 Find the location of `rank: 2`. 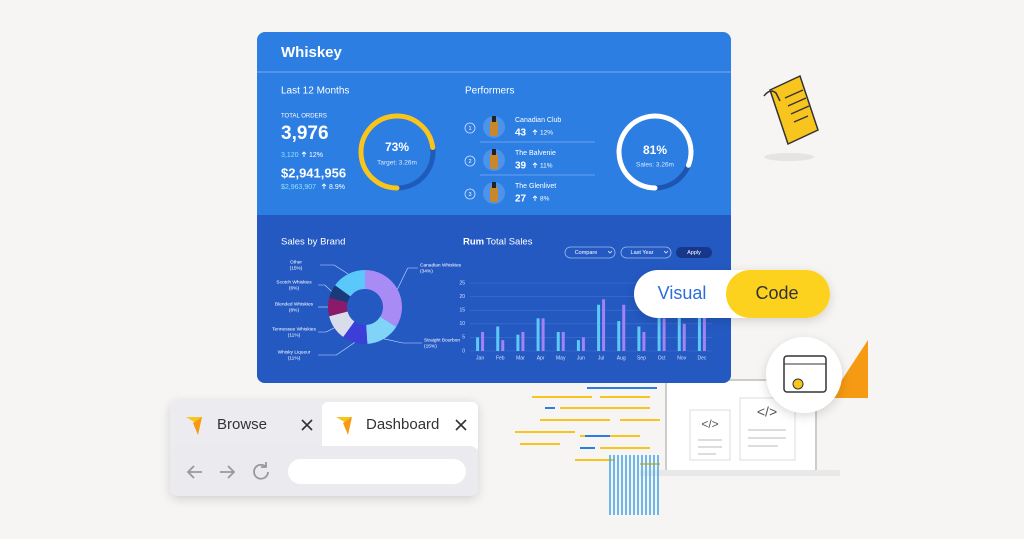

rank: 2 is located at coordinates (469, 162).